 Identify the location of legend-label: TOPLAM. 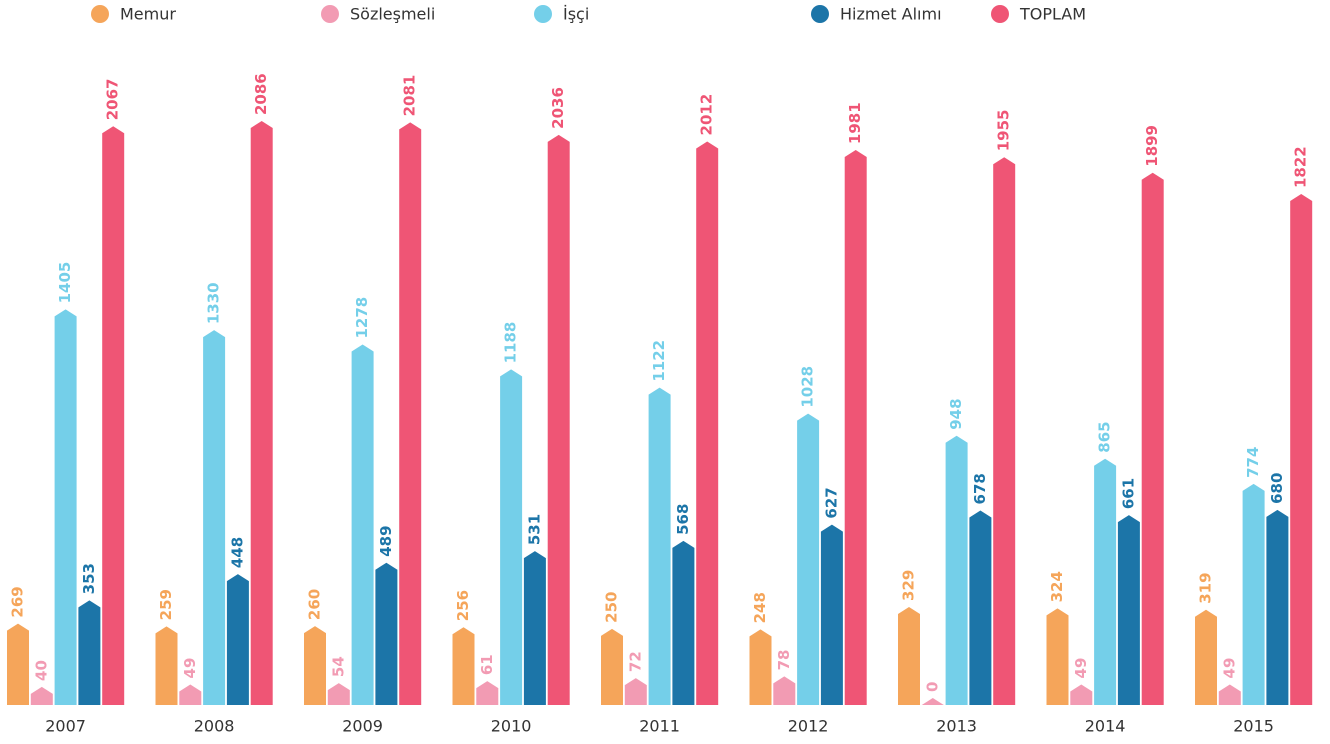
(1052, 14).